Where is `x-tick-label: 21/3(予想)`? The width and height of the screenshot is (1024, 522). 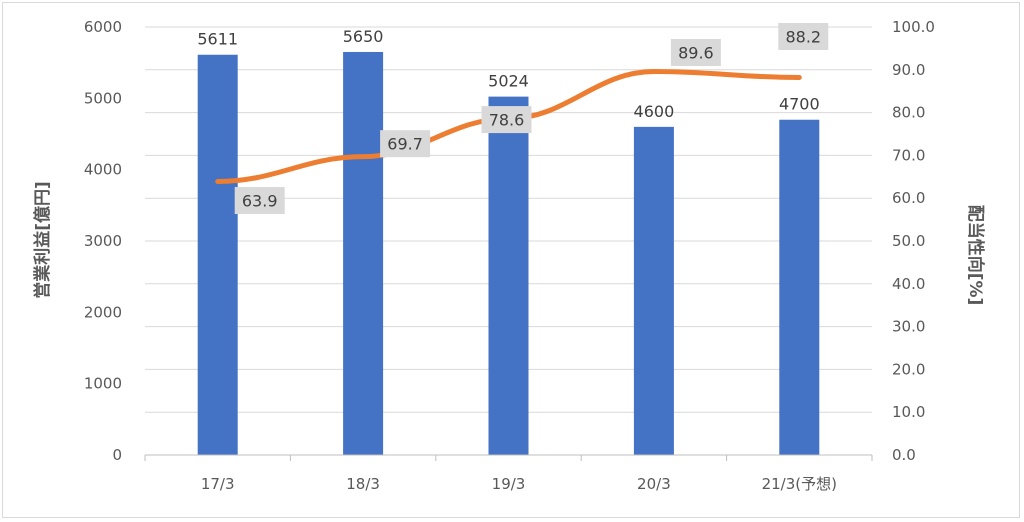 x-tick-label: 21/3(予想) is located at coordinates (799, 484).